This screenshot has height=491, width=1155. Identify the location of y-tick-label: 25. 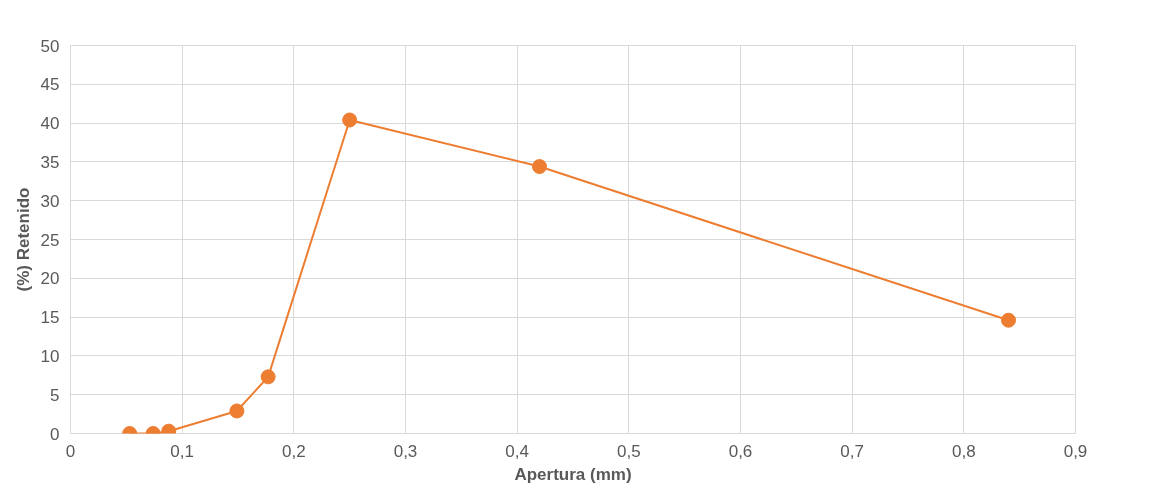
(50, 240).